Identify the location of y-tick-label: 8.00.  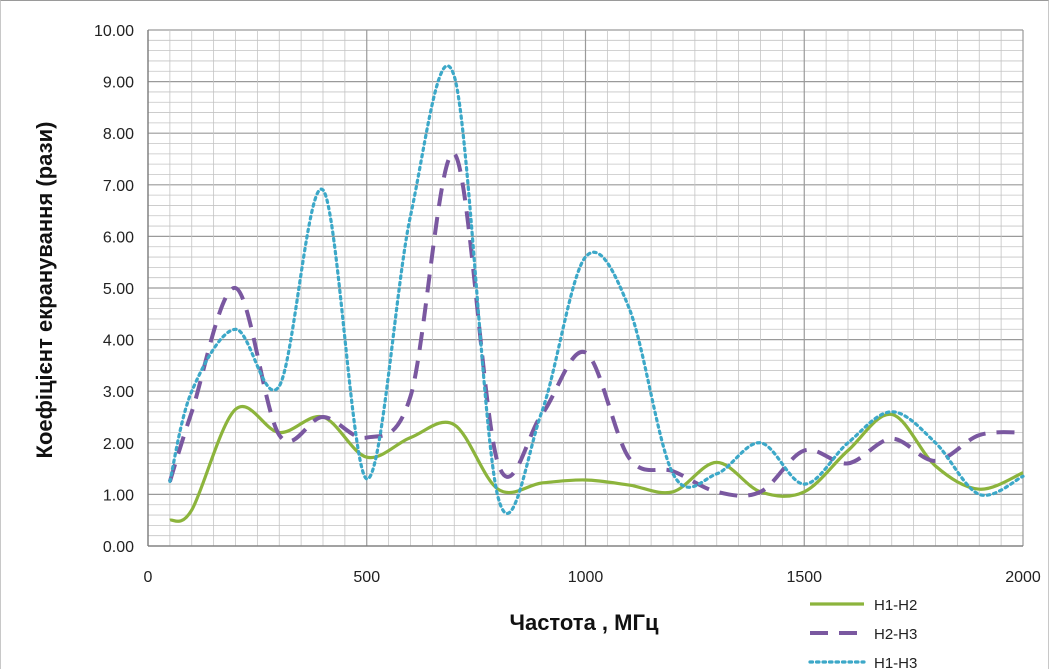
(118, 134).